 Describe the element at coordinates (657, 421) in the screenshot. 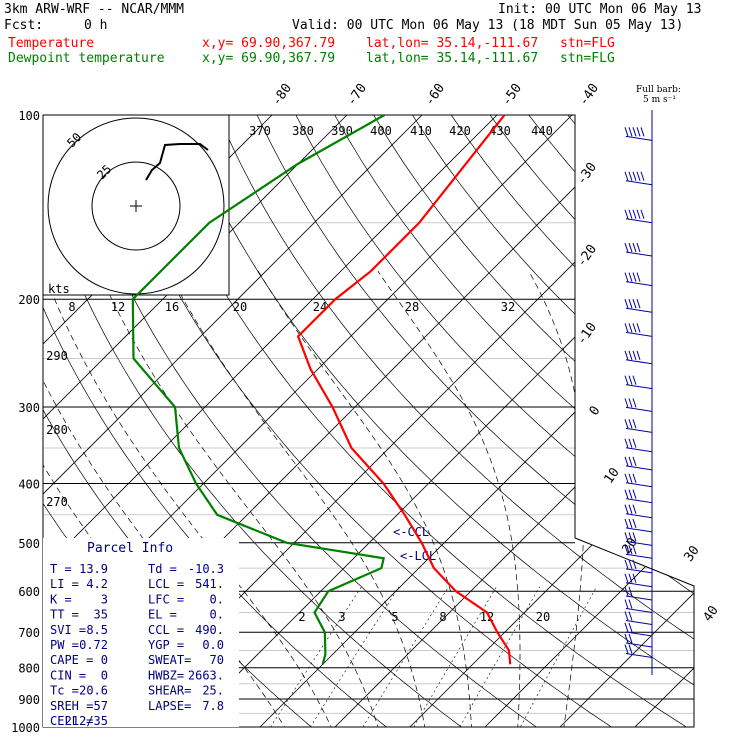

I see `dry-adiabat` at that location.